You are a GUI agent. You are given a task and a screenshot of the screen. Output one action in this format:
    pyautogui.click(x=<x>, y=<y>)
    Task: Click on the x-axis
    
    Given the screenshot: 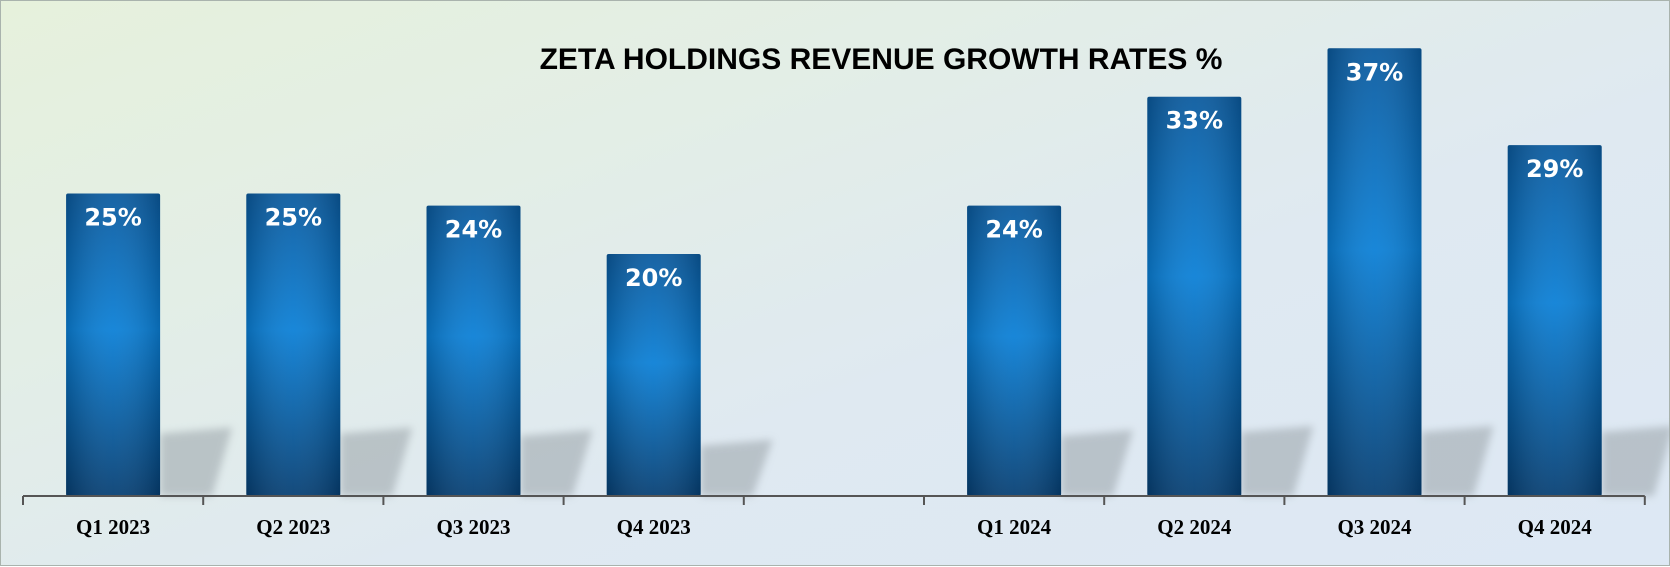 What is the action you would take?
    pyautogui.click(x=834, y=500)
    